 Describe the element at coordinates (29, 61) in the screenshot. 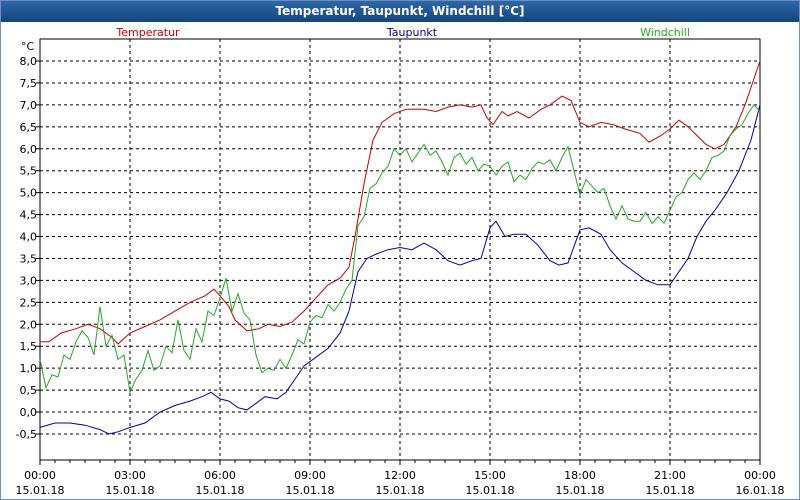

I see `y-tick-label: 8,0` at that location.